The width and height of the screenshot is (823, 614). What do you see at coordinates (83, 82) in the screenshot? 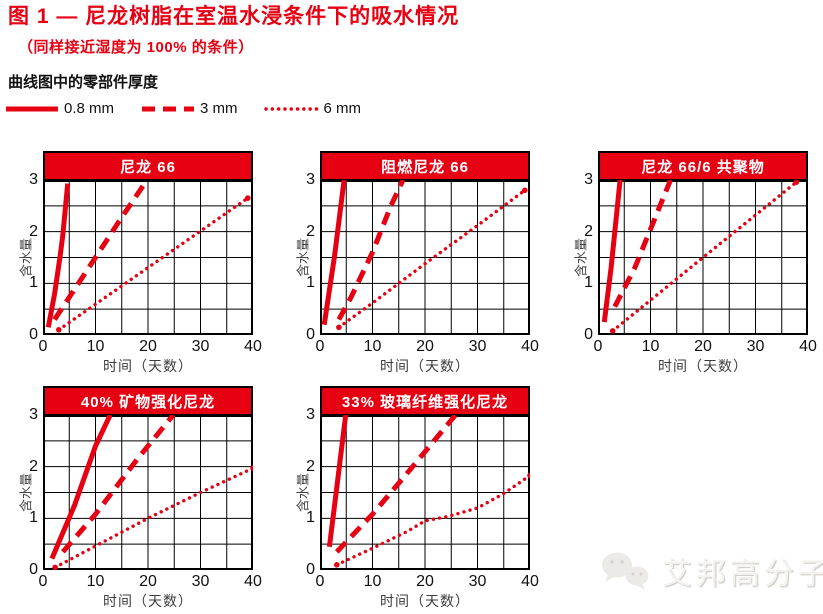
I see `legend-title: 曲线图中的零部件厚度` at bounding box center [83, 82].